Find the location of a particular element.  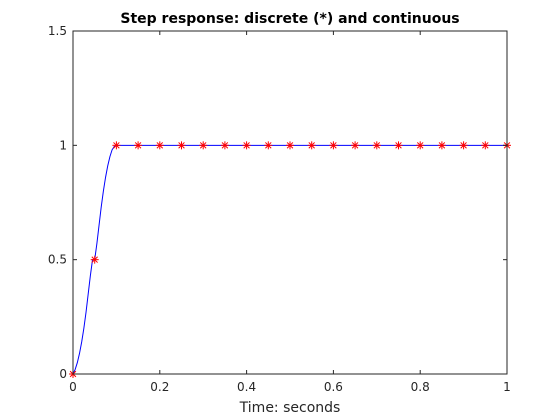

y-tick-label: 1 is located at coordinates (63, 145).